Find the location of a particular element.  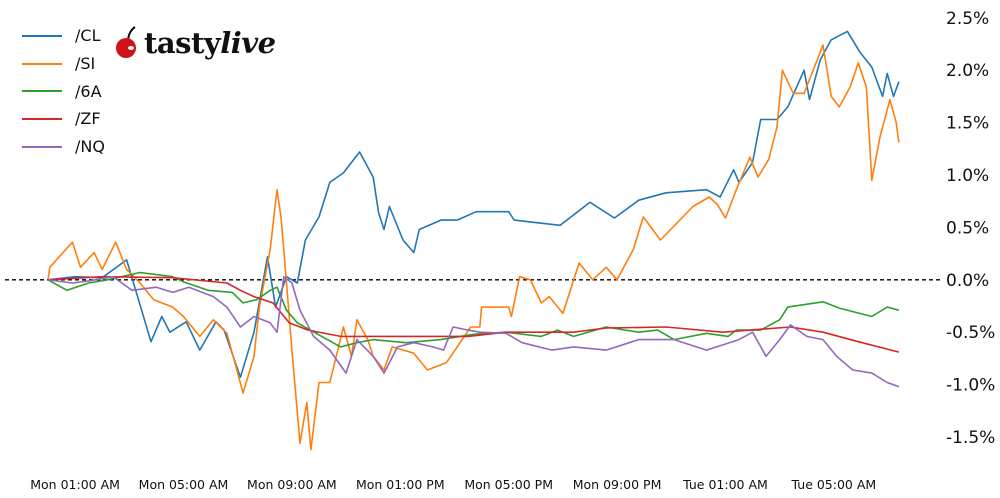

x-tick-label: Mon 01:00 PM is located at coordinates (400, 484).